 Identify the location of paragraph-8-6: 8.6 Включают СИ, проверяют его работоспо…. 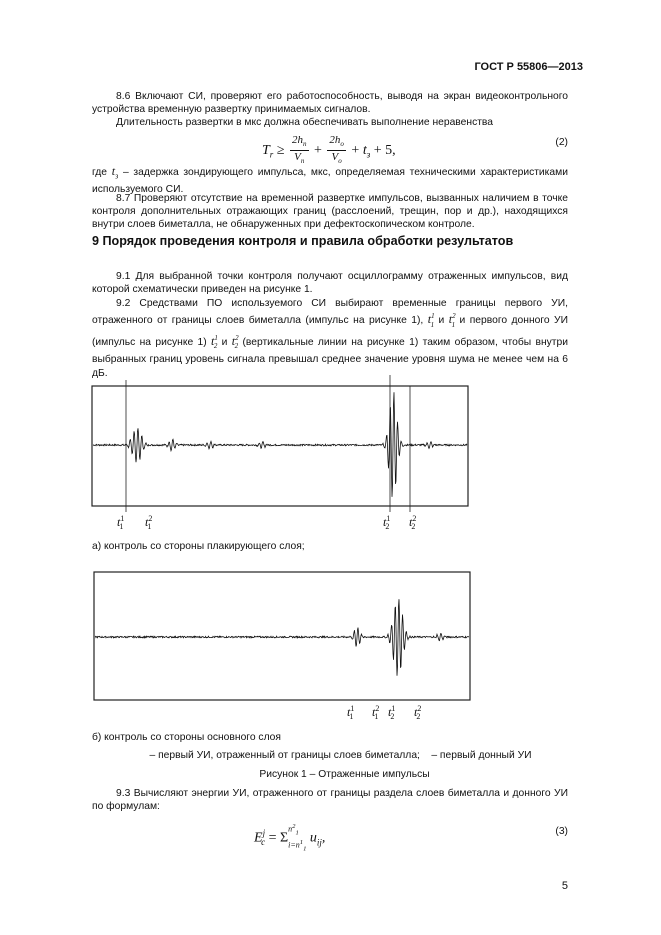
(330, 103).